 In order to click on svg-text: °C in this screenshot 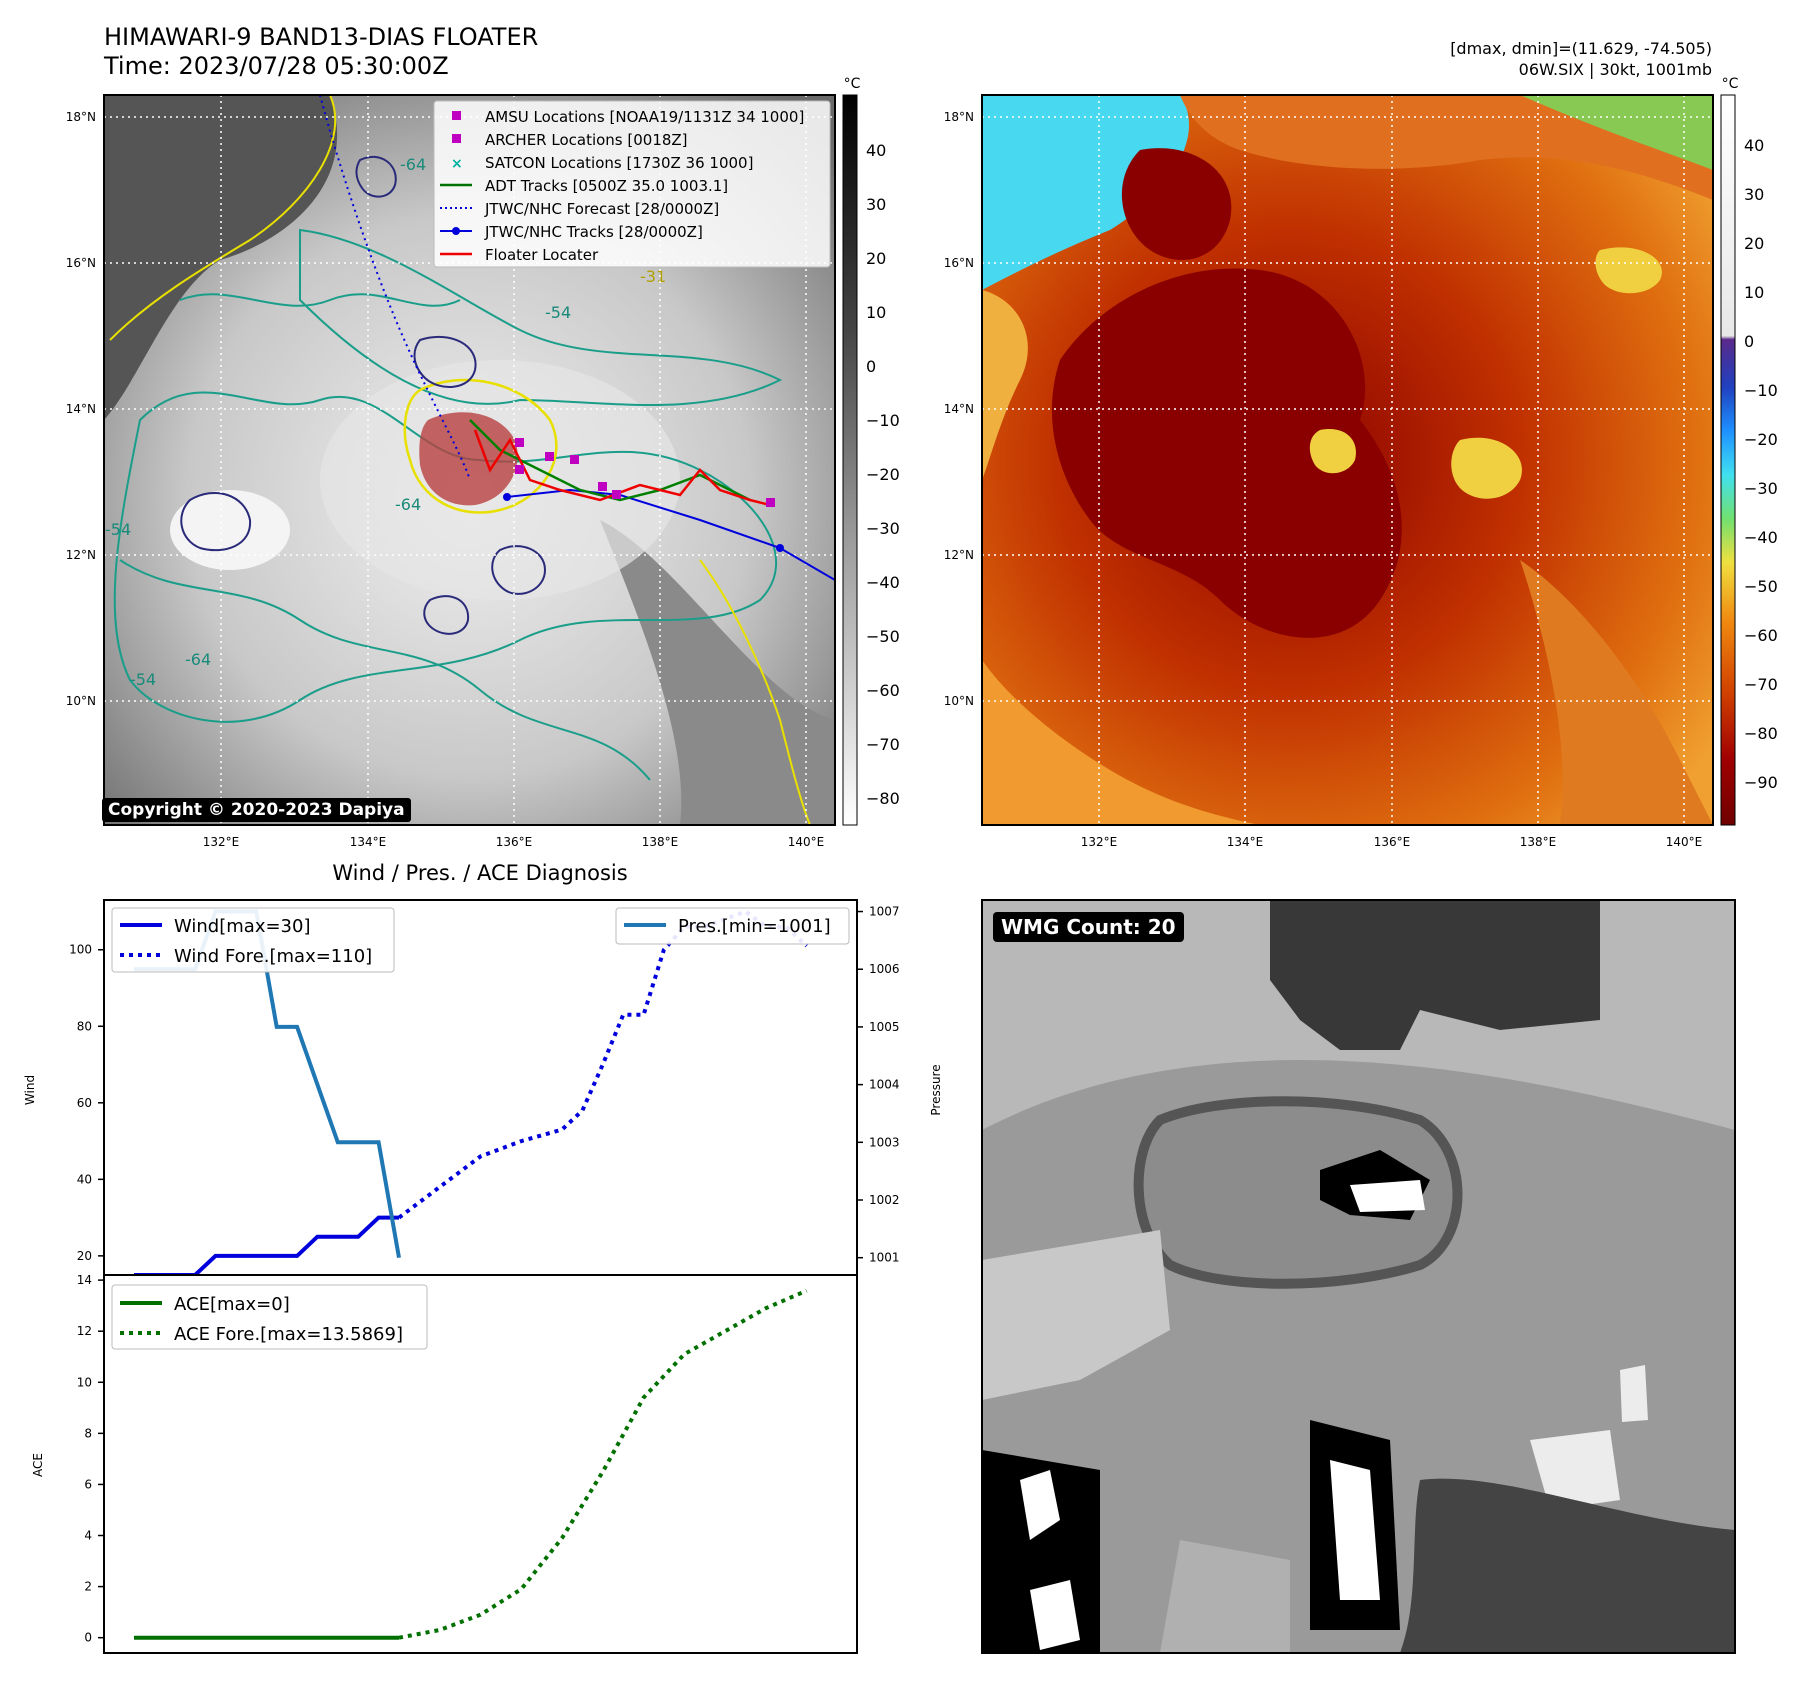, I will do `click(852, 84)`.